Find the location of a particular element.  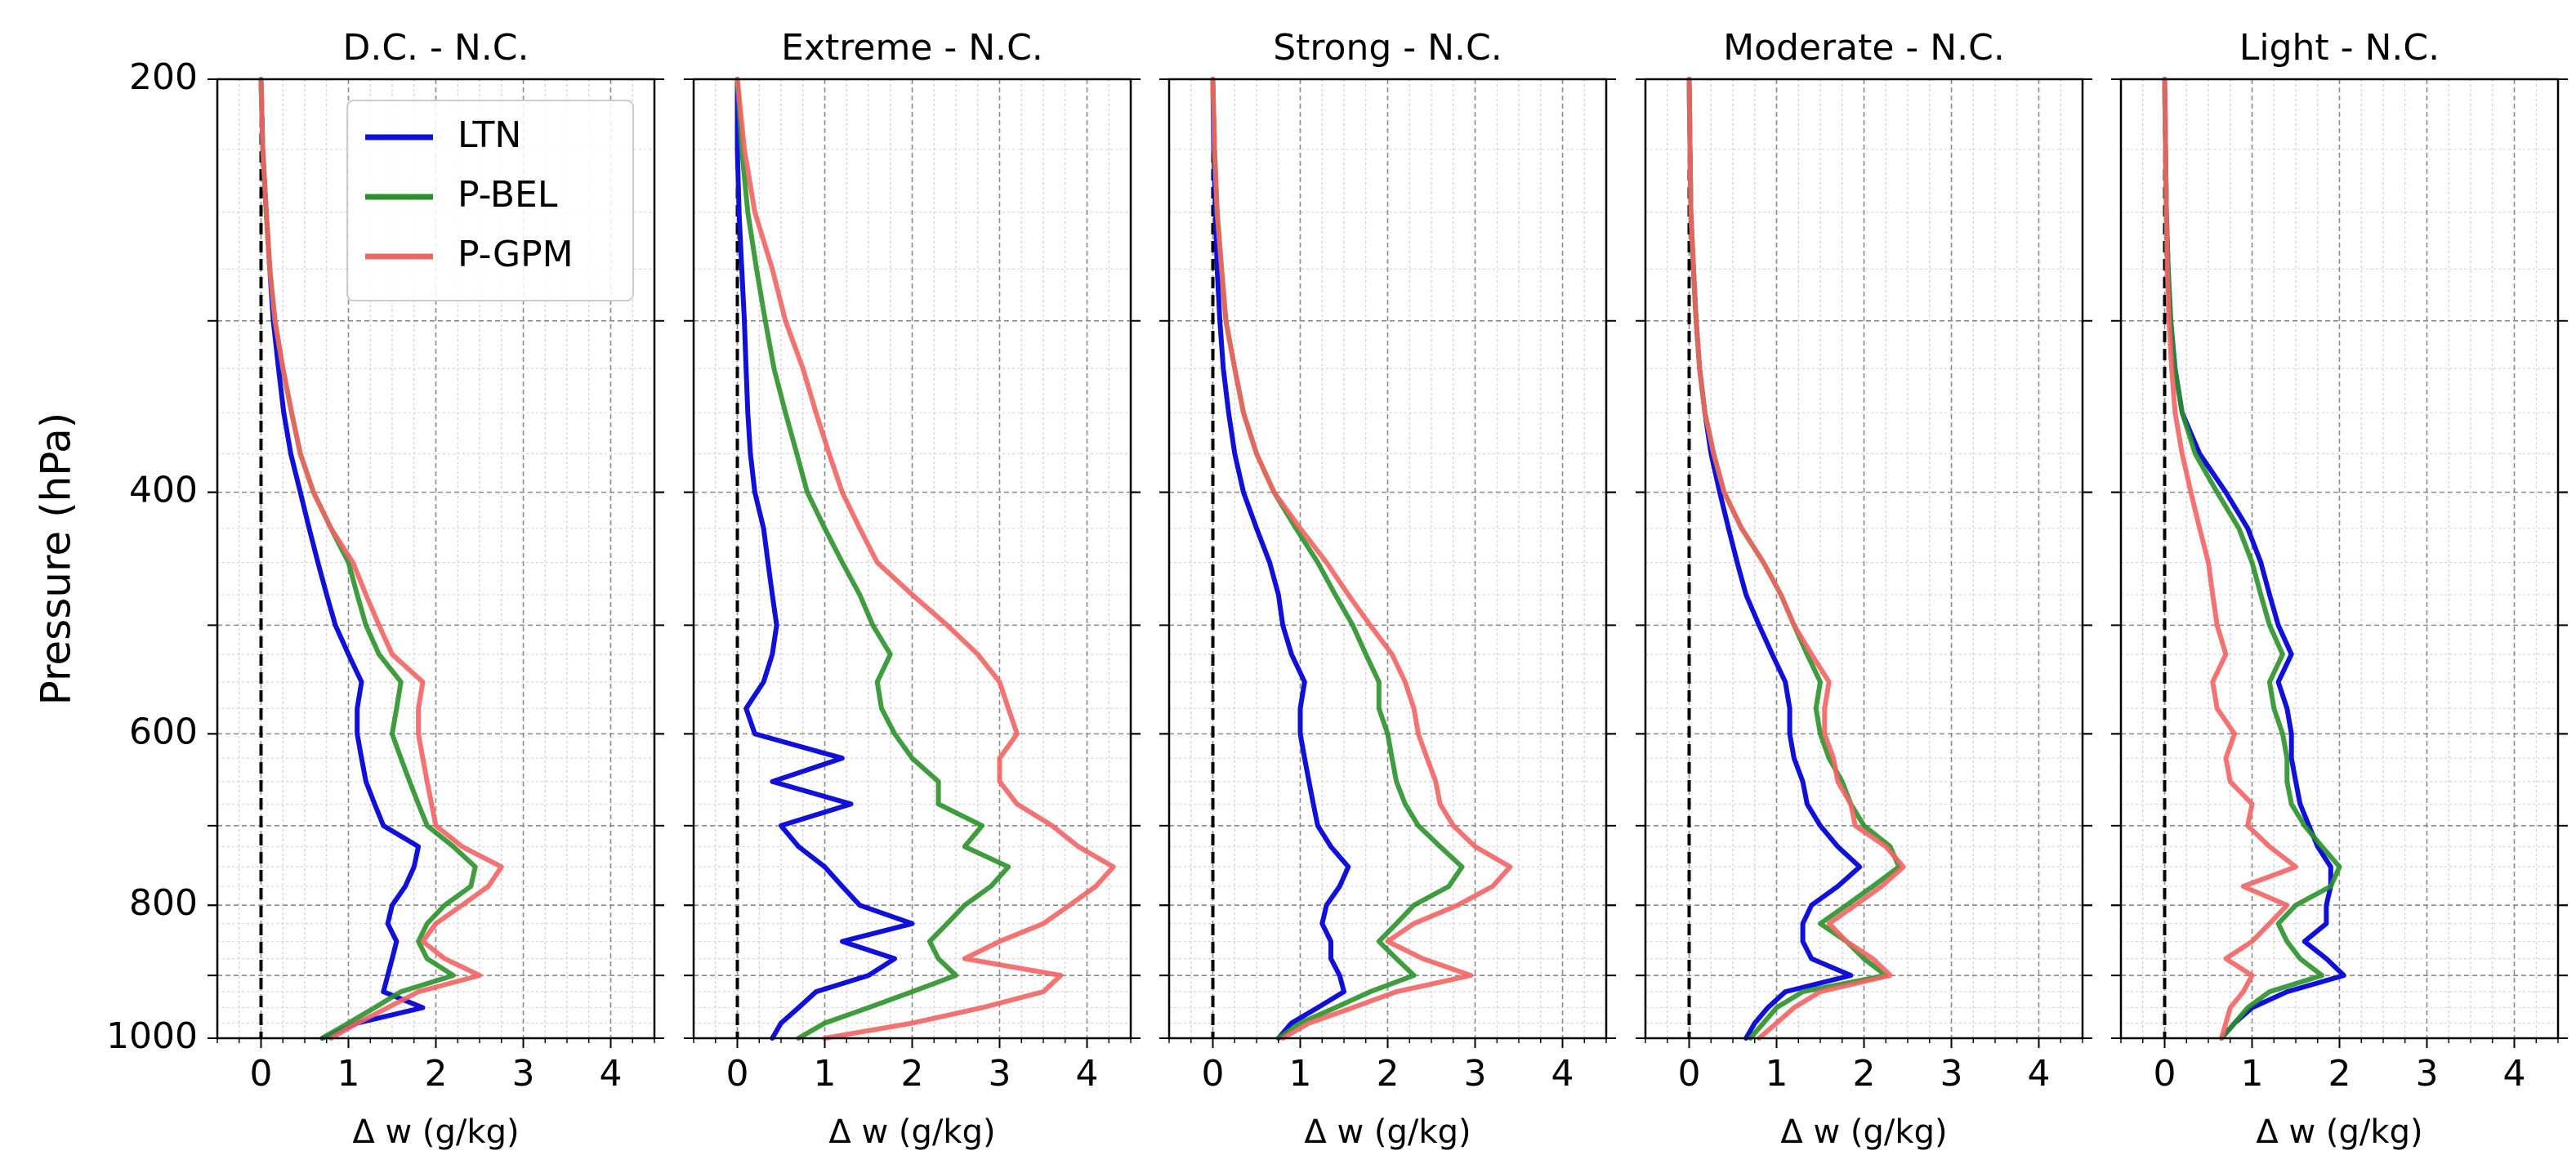

panel-title: Moderate - N.C. is located at coordinates (1864, 48).